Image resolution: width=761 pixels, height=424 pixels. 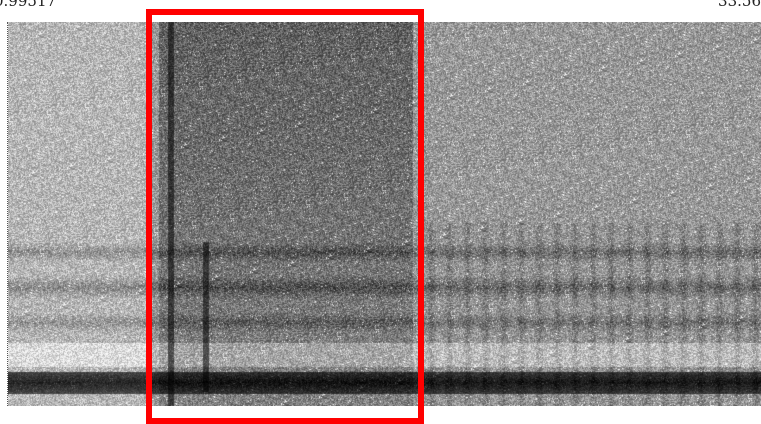 I want to click on end-time-label: 33.56, so click(x=739, y=5).